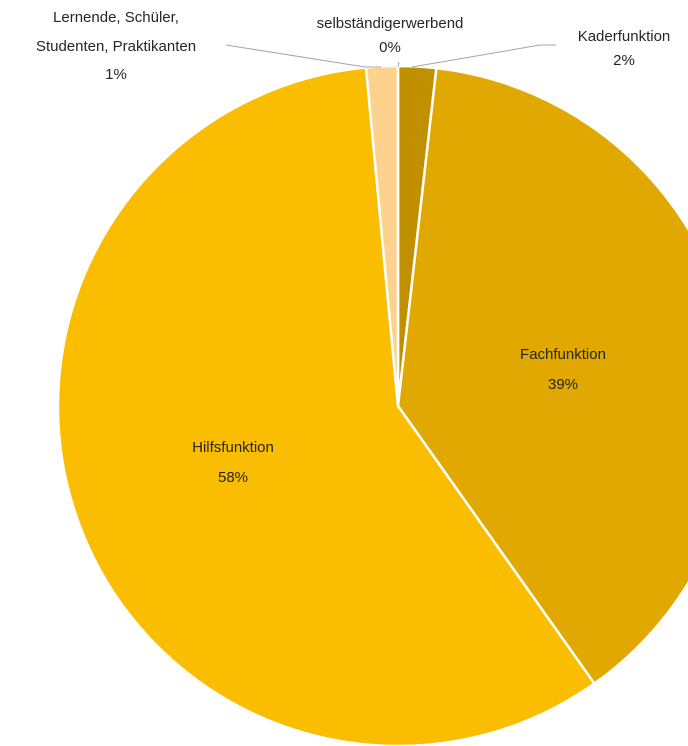 The width and height of the screenshot is (688, 746). Describe the element at coordinates (390, 47) in the screenshot. I see `label-selbstaendig-pct: 0%` at that location.